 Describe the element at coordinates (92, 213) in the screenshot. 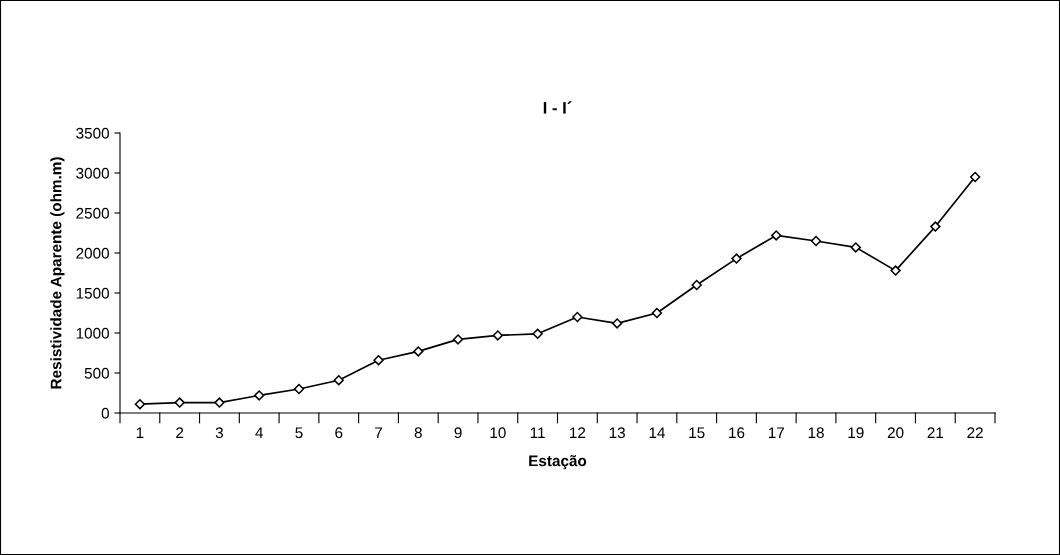

I see `y-tick-label: 2500` at that location.